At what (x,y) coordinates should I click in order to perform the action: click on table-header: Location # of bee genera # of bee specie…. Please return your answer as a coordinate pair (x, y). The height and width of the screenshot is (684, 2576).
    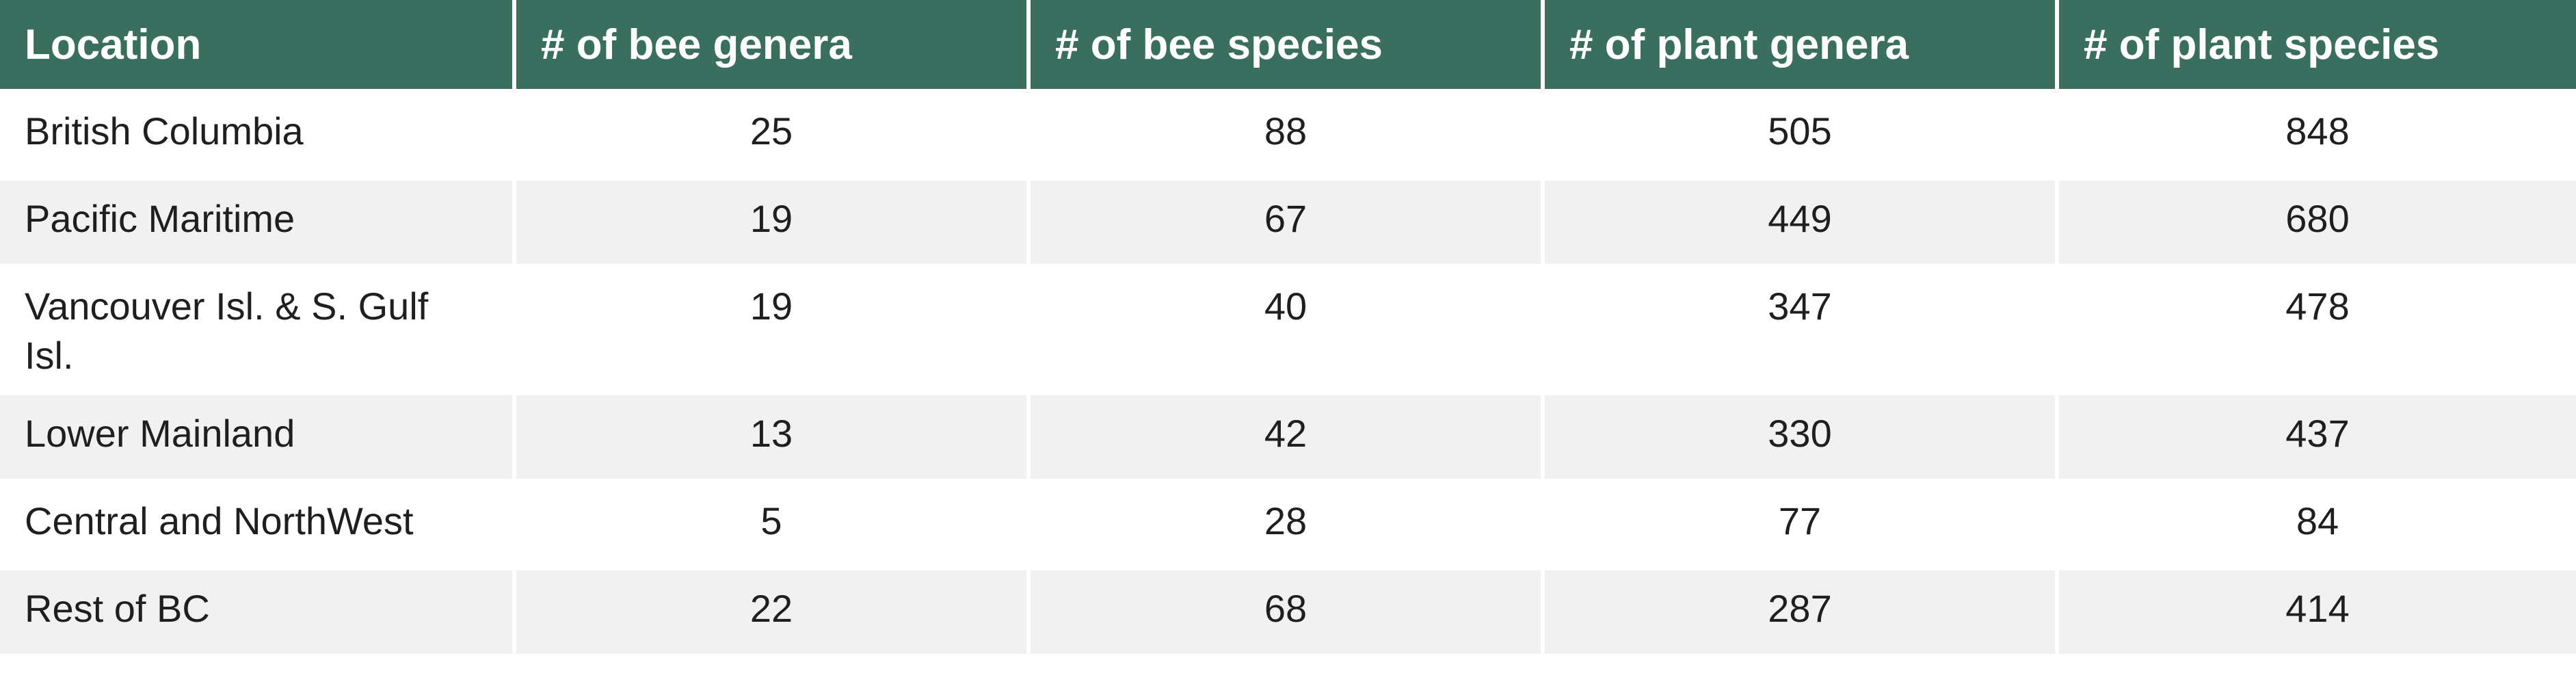
    Looking at the image, I should click on (1288, 46).